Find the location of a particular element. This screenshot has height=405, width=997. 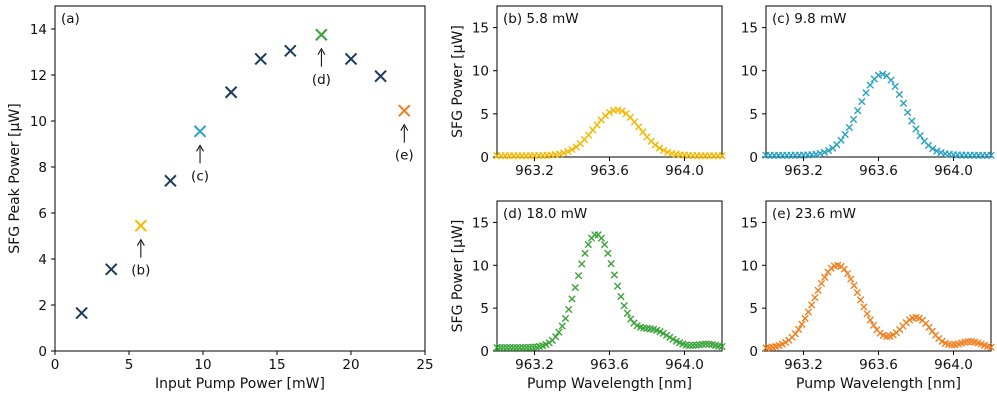

annotation-label: (e) is located at coordinates (404, 156).